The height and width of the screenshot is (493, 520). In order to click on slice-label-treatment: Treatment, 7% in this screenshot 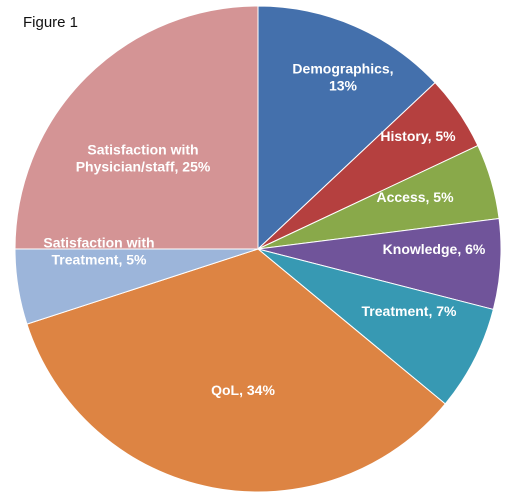, I will do `click(409, 311)`.